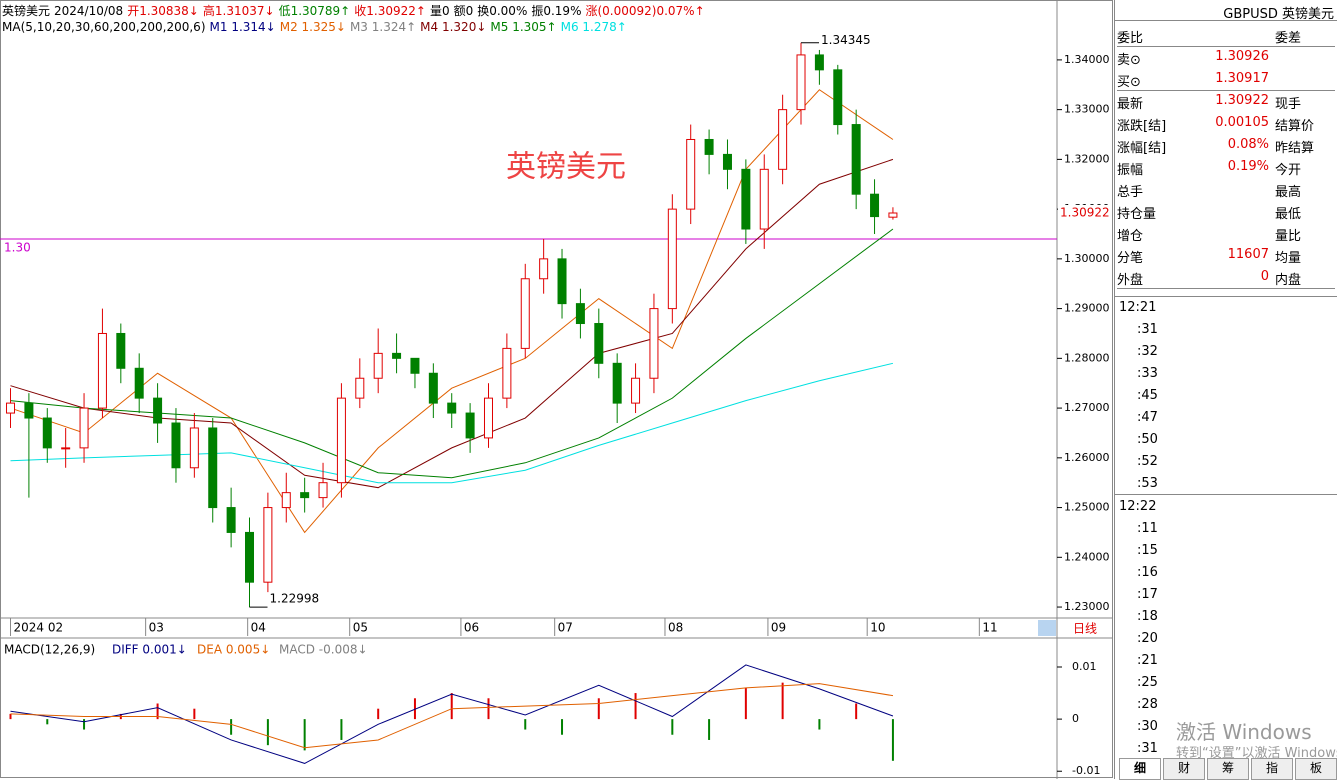 Image resolution: width=1337 pixels, height=780 pixels. I want to click on quote-row: 涨跌[结] 0.00105 结算价, so click(1226, 123).